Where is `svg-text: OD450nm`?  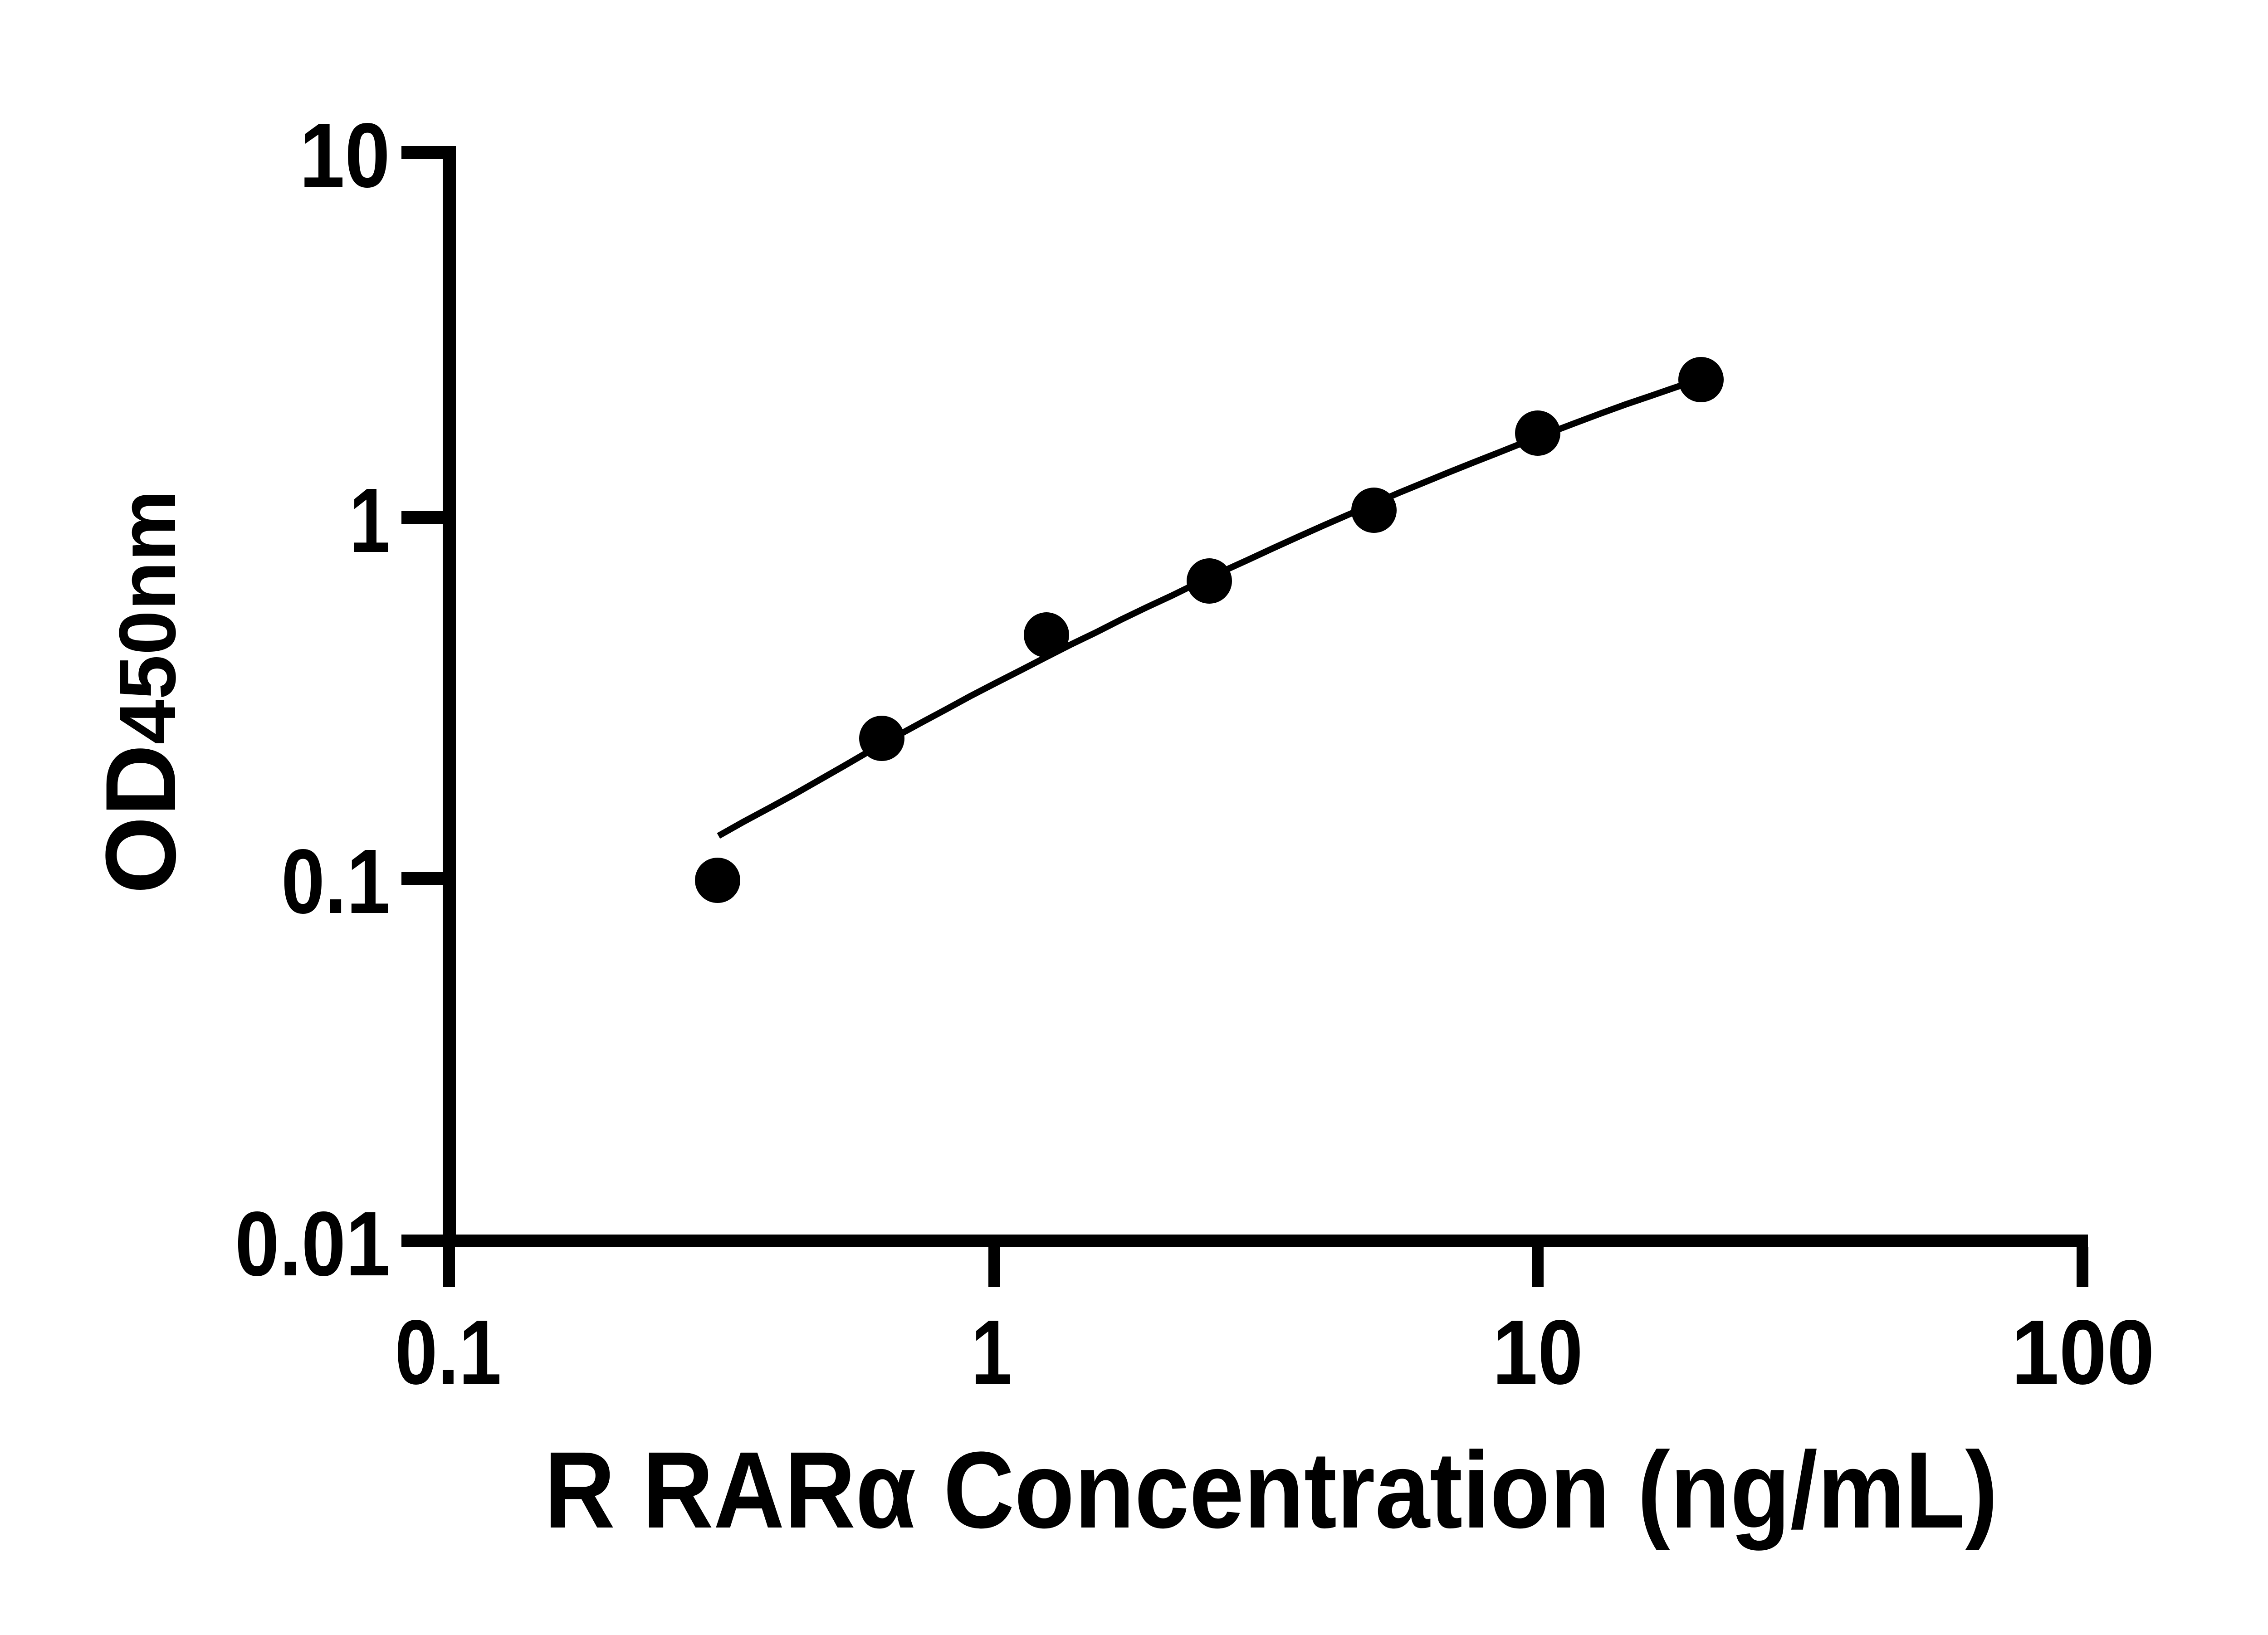
svg-text: OD450nm is located at coordinates (140, 692).